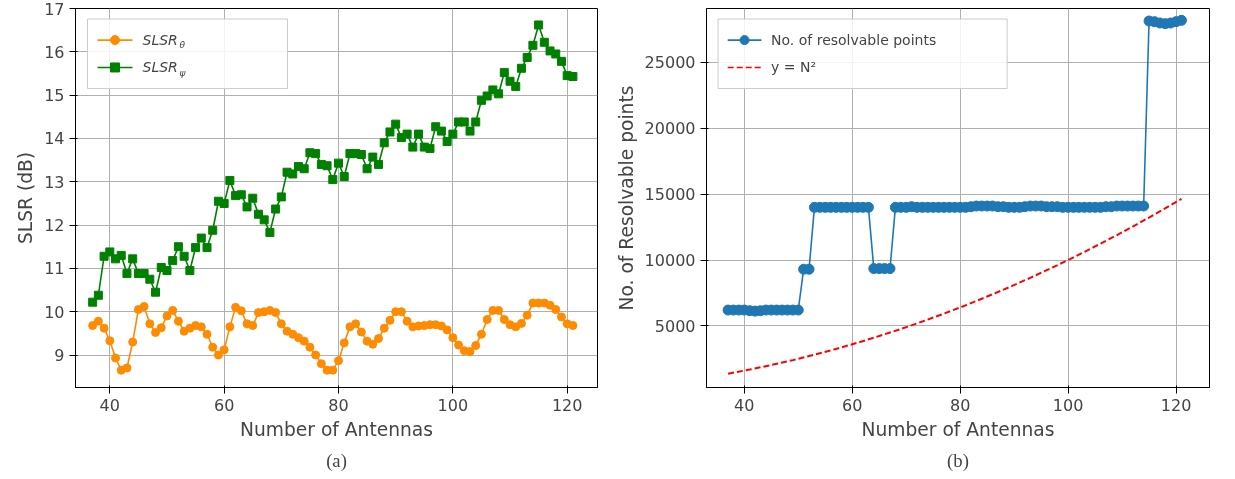 The width and height of the screenshot is (1235, 479). Describe the element at coordinates (54, 182) in the screenshot. I see `y-tick-label: 13` at that location.